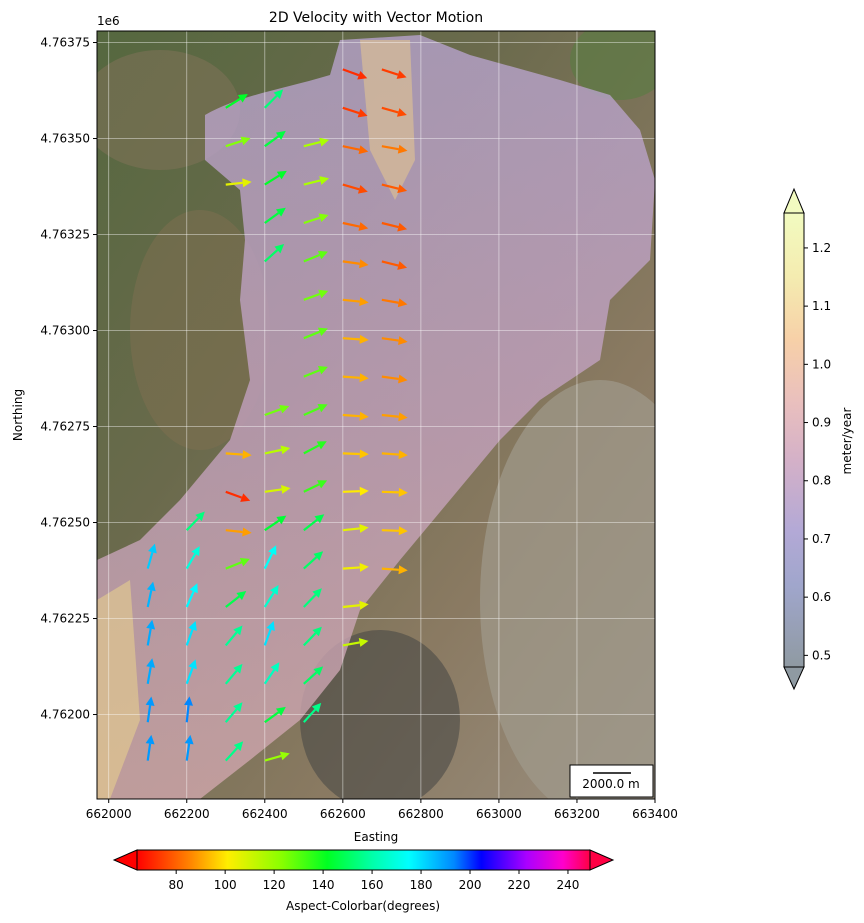  Describe the element at coordinates (65, 139) in the screenshot. I see `y-tick-label: 4.76350` at that location.